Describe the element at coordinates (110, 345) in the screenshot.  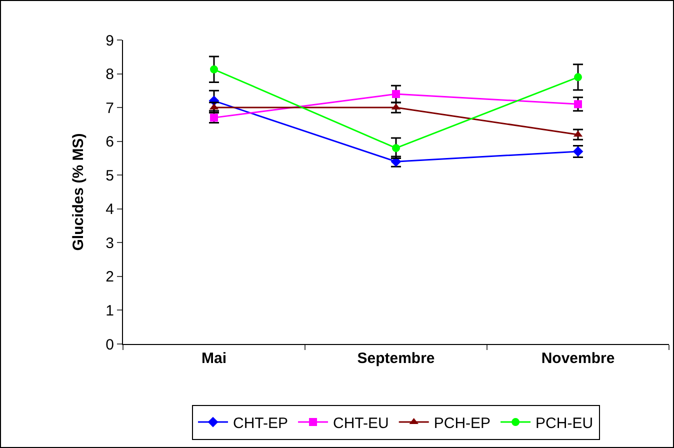
I see `y-tick-label: 0` at that location.